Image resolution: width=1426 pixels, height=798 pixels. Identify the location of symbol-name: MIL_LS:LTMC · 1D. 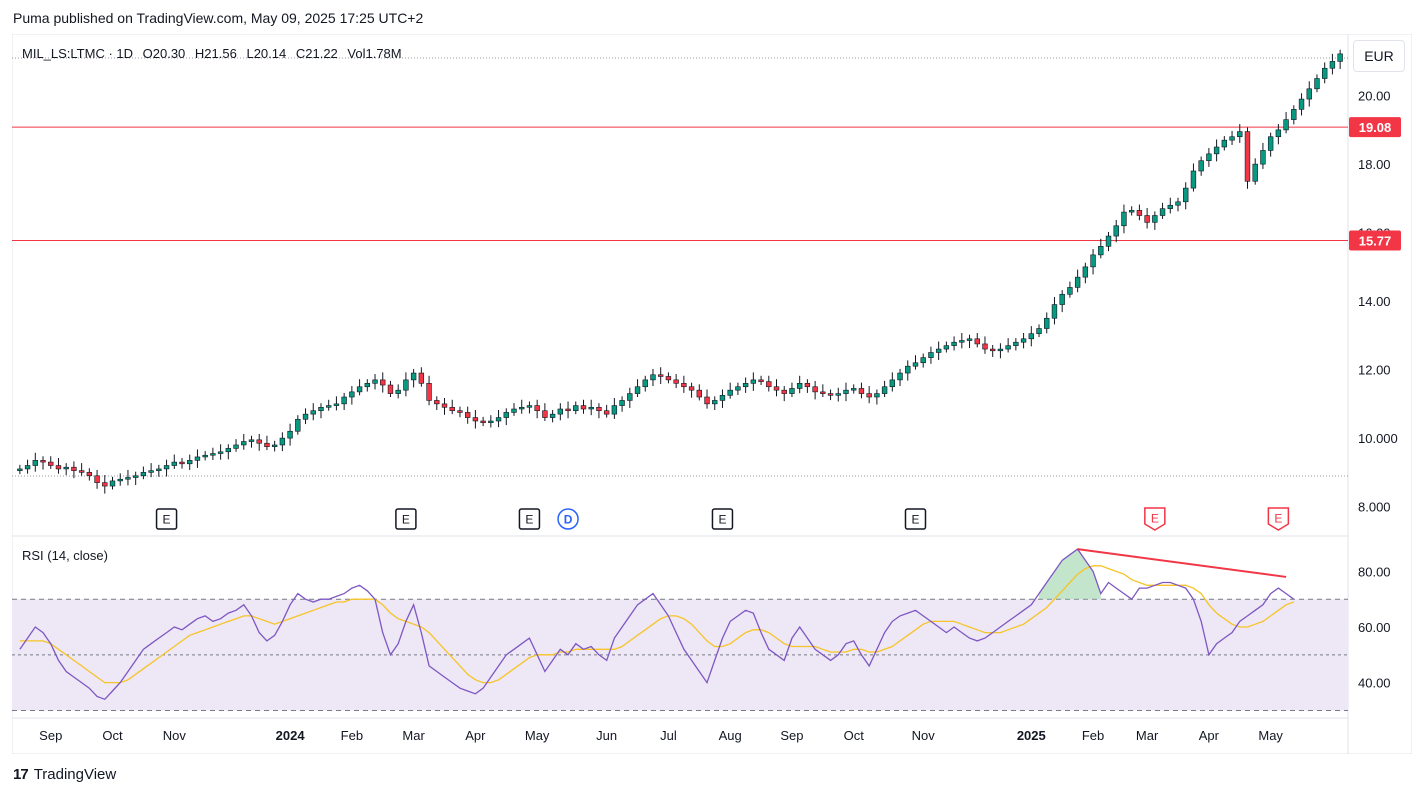
(78, 53).